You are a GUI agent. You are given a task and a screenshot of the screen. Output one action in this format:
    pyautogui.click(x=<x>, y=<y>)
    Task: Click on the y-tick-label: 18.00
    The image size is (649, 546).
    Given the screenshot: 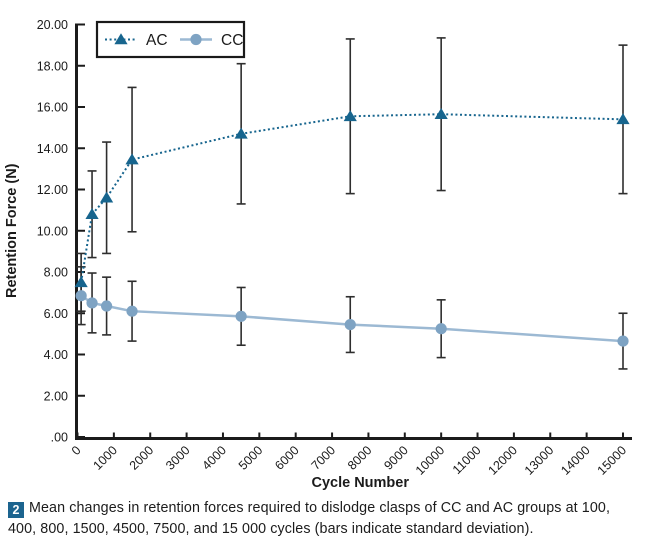 What is the action you would take?
    pyautogui.click(x=52, y=66)
    